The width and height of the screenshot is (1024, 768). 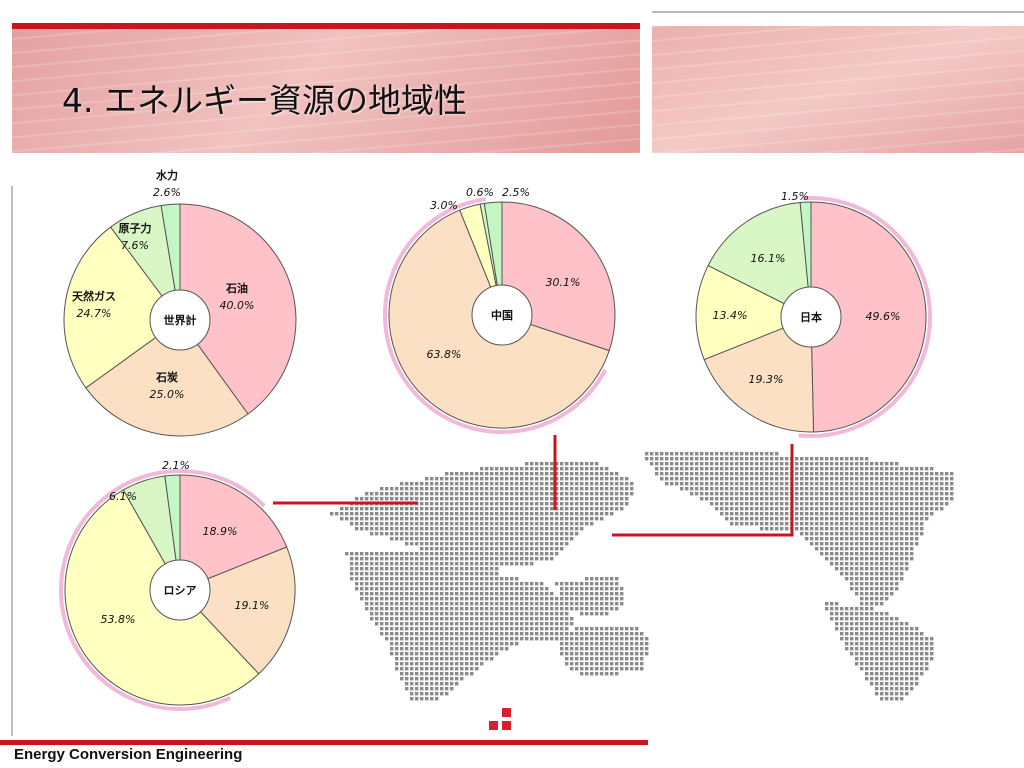 What do you see at coordinates (865, 317) in the screenshot?
I see `pie-highlight-ring` at bounding box center [865, 317].